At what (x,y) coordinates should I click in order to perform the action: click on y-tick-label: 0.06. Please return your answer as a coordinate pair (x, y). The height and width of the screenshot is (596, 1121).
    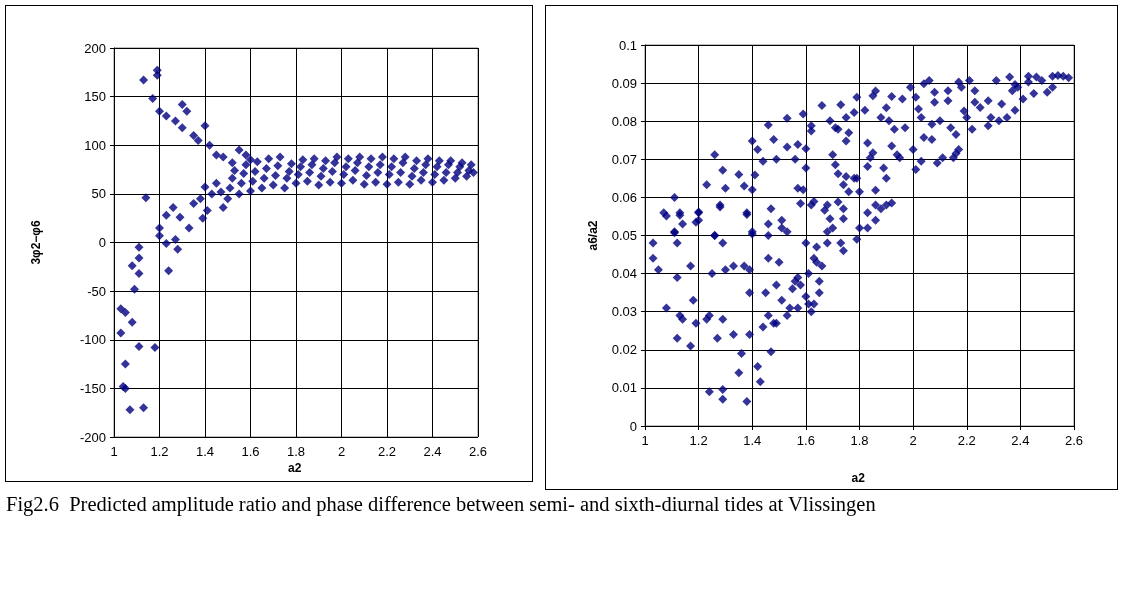
    Looking at the image, I should click on (624, 197).